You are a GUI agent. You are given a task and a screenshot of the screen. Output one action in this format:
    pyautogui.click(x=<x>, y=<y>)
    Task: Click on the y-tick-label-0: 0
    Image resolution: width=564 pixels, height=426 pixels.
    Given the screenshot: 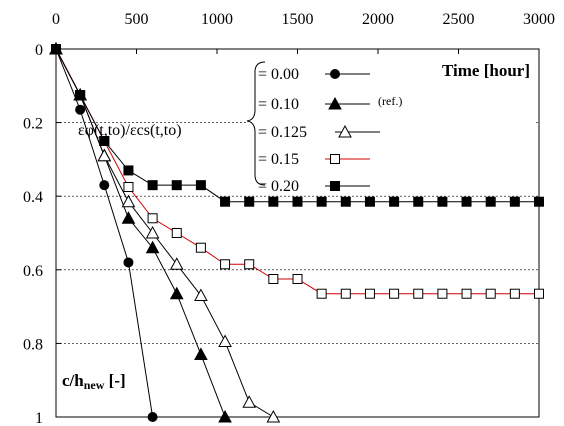 What is the action you would take?
    pyautogui.click(x=39, y=50)
    